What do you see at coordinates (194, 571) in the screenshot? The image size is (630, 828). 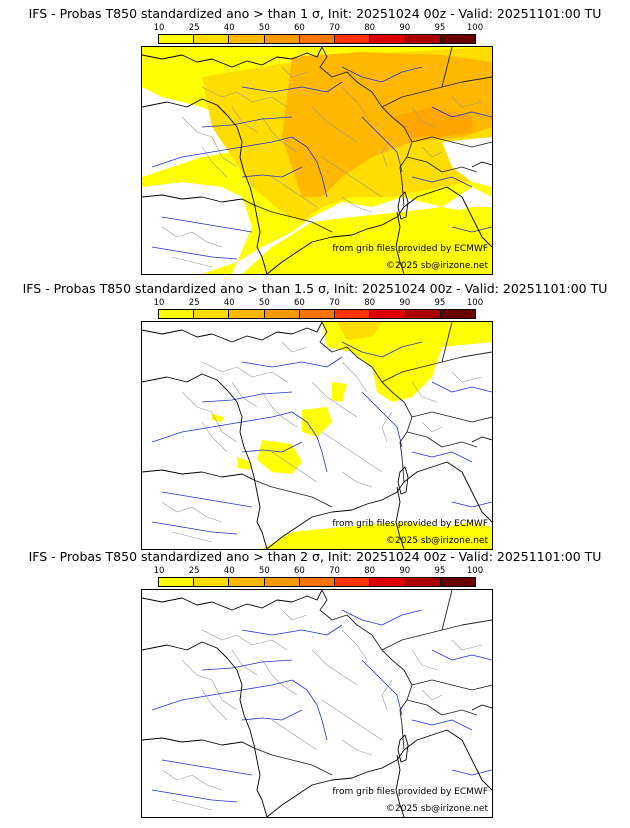 I see `colorbar-tick-label: 25` at bounding box center [194, 571].